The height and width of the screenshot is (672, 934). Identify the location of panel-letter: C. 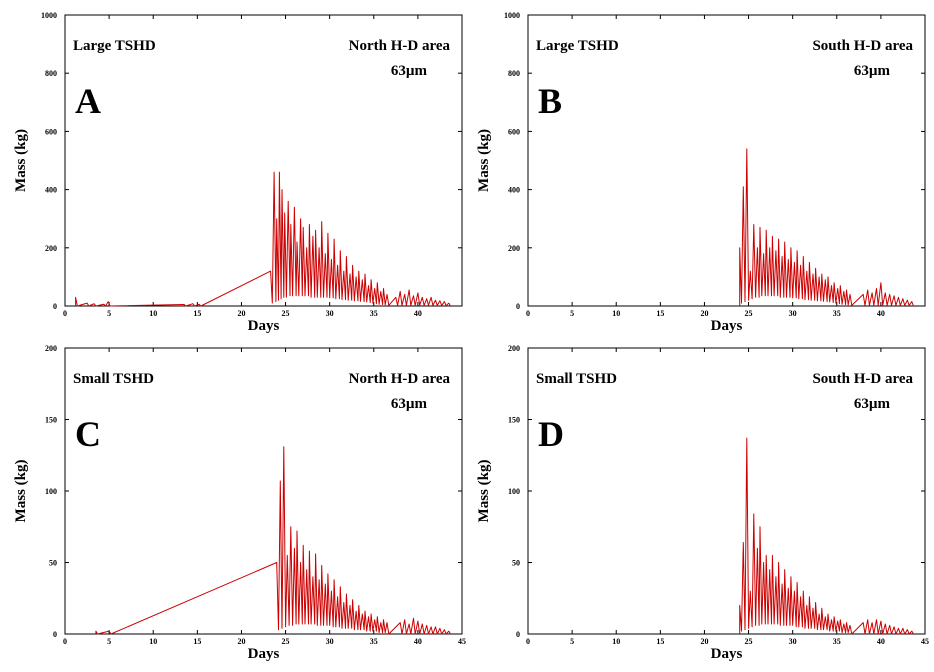
(88, 434).